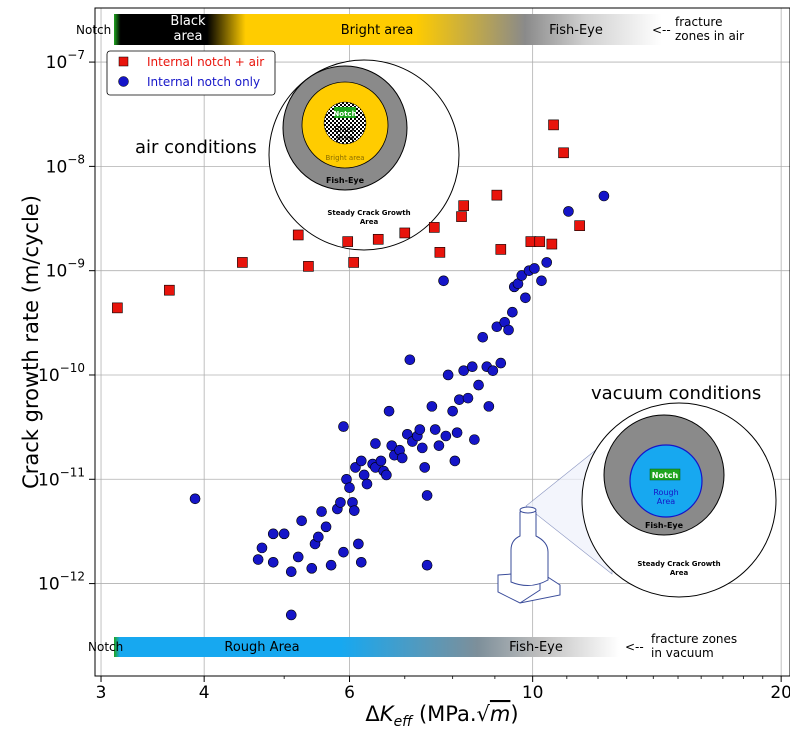  Describe the element at coordinates (533, 693) in the screenshot. I see `x-tick-label: 10` at that location.